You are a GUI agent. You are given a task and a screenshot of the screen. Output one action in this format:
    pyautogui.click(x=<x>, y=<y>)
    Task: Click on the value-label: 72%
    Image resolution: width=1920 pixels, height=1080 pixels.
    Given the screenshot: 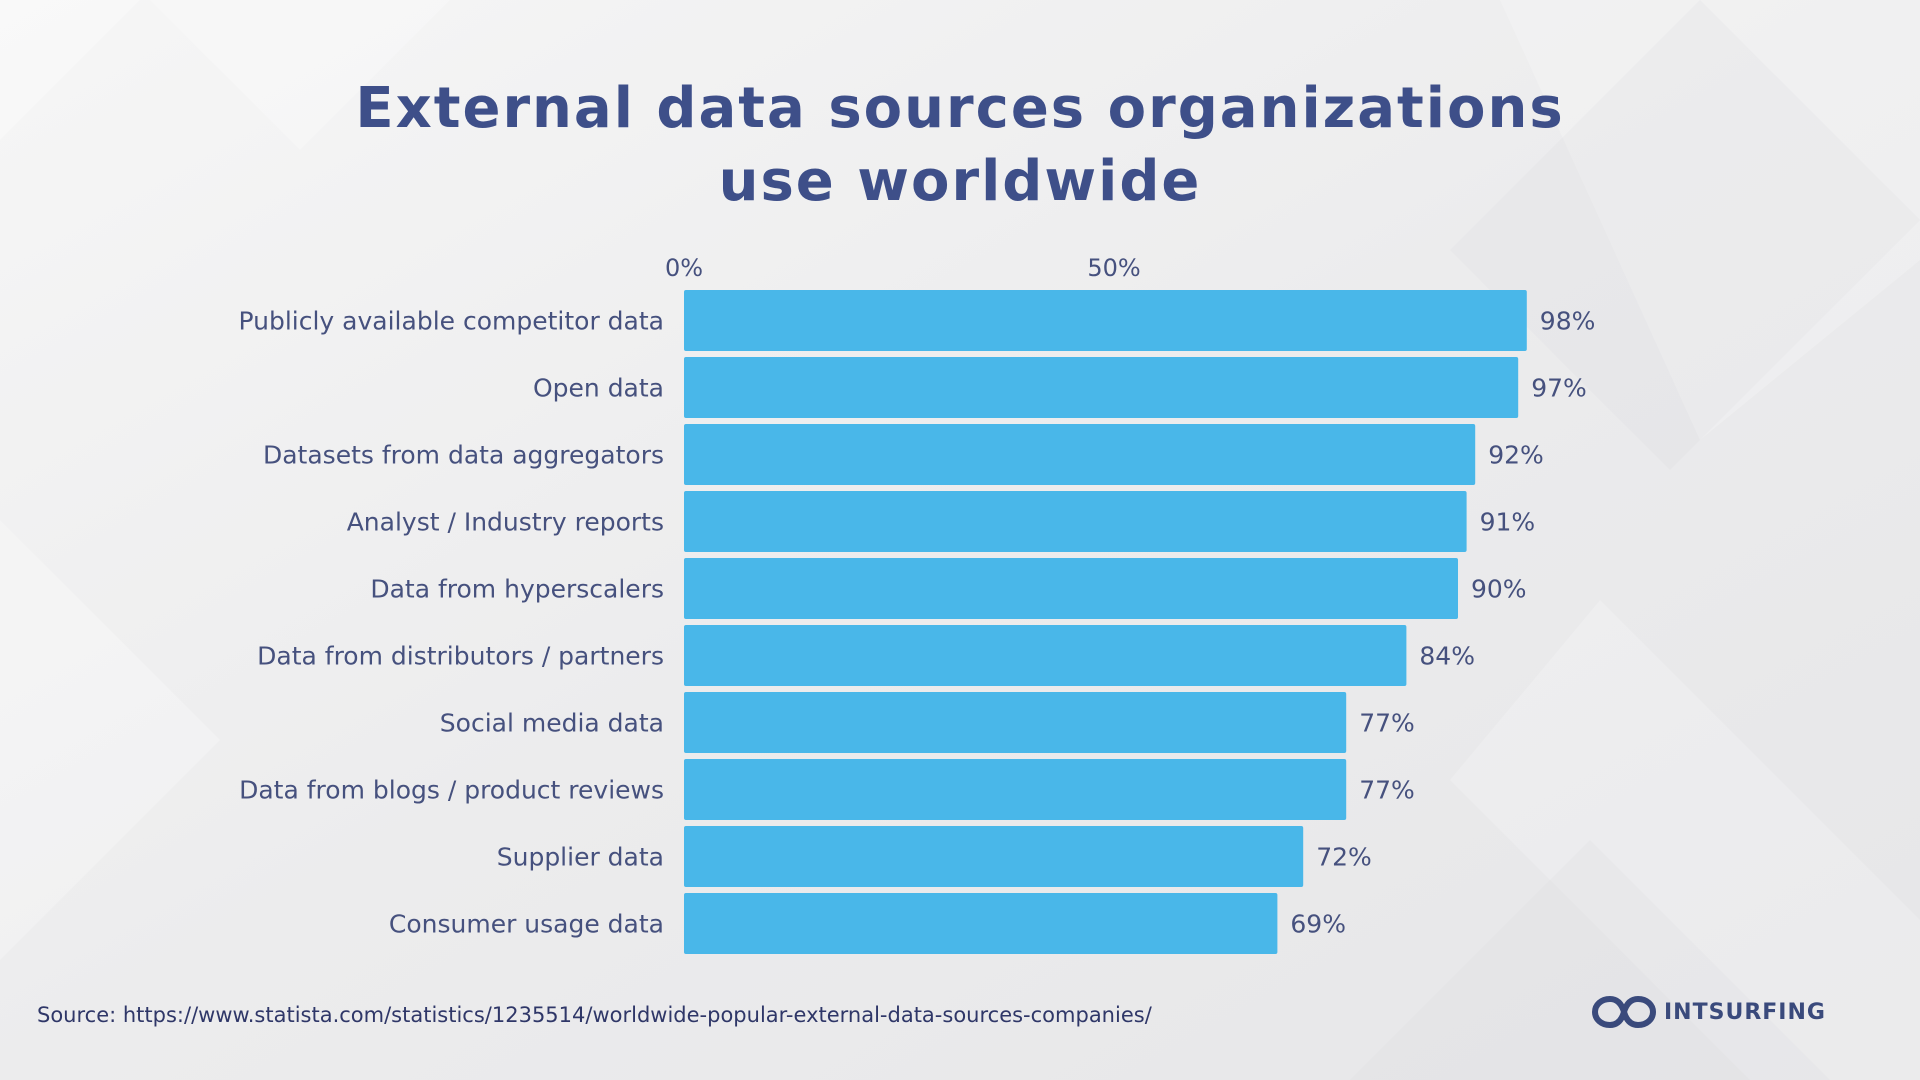 What is the action you would take?
    pyautogui.click(x=1344, y=857)
    